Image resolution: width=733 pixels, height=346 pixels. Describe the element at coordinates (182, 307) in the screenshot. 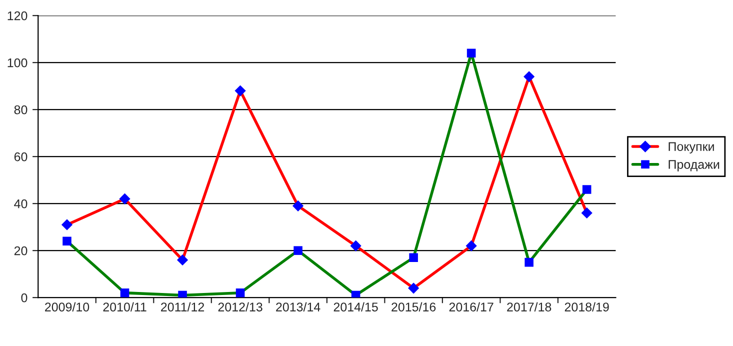

I see `x-tick-label: 2011/12` at that location.